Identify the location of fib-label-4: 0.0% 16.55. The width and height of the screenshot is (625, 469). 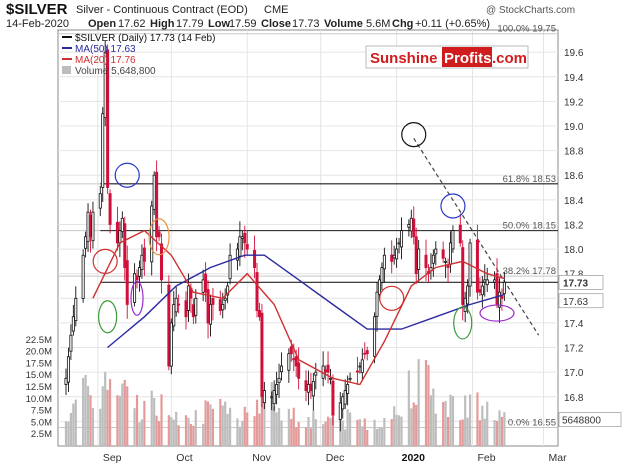
(532, 423).